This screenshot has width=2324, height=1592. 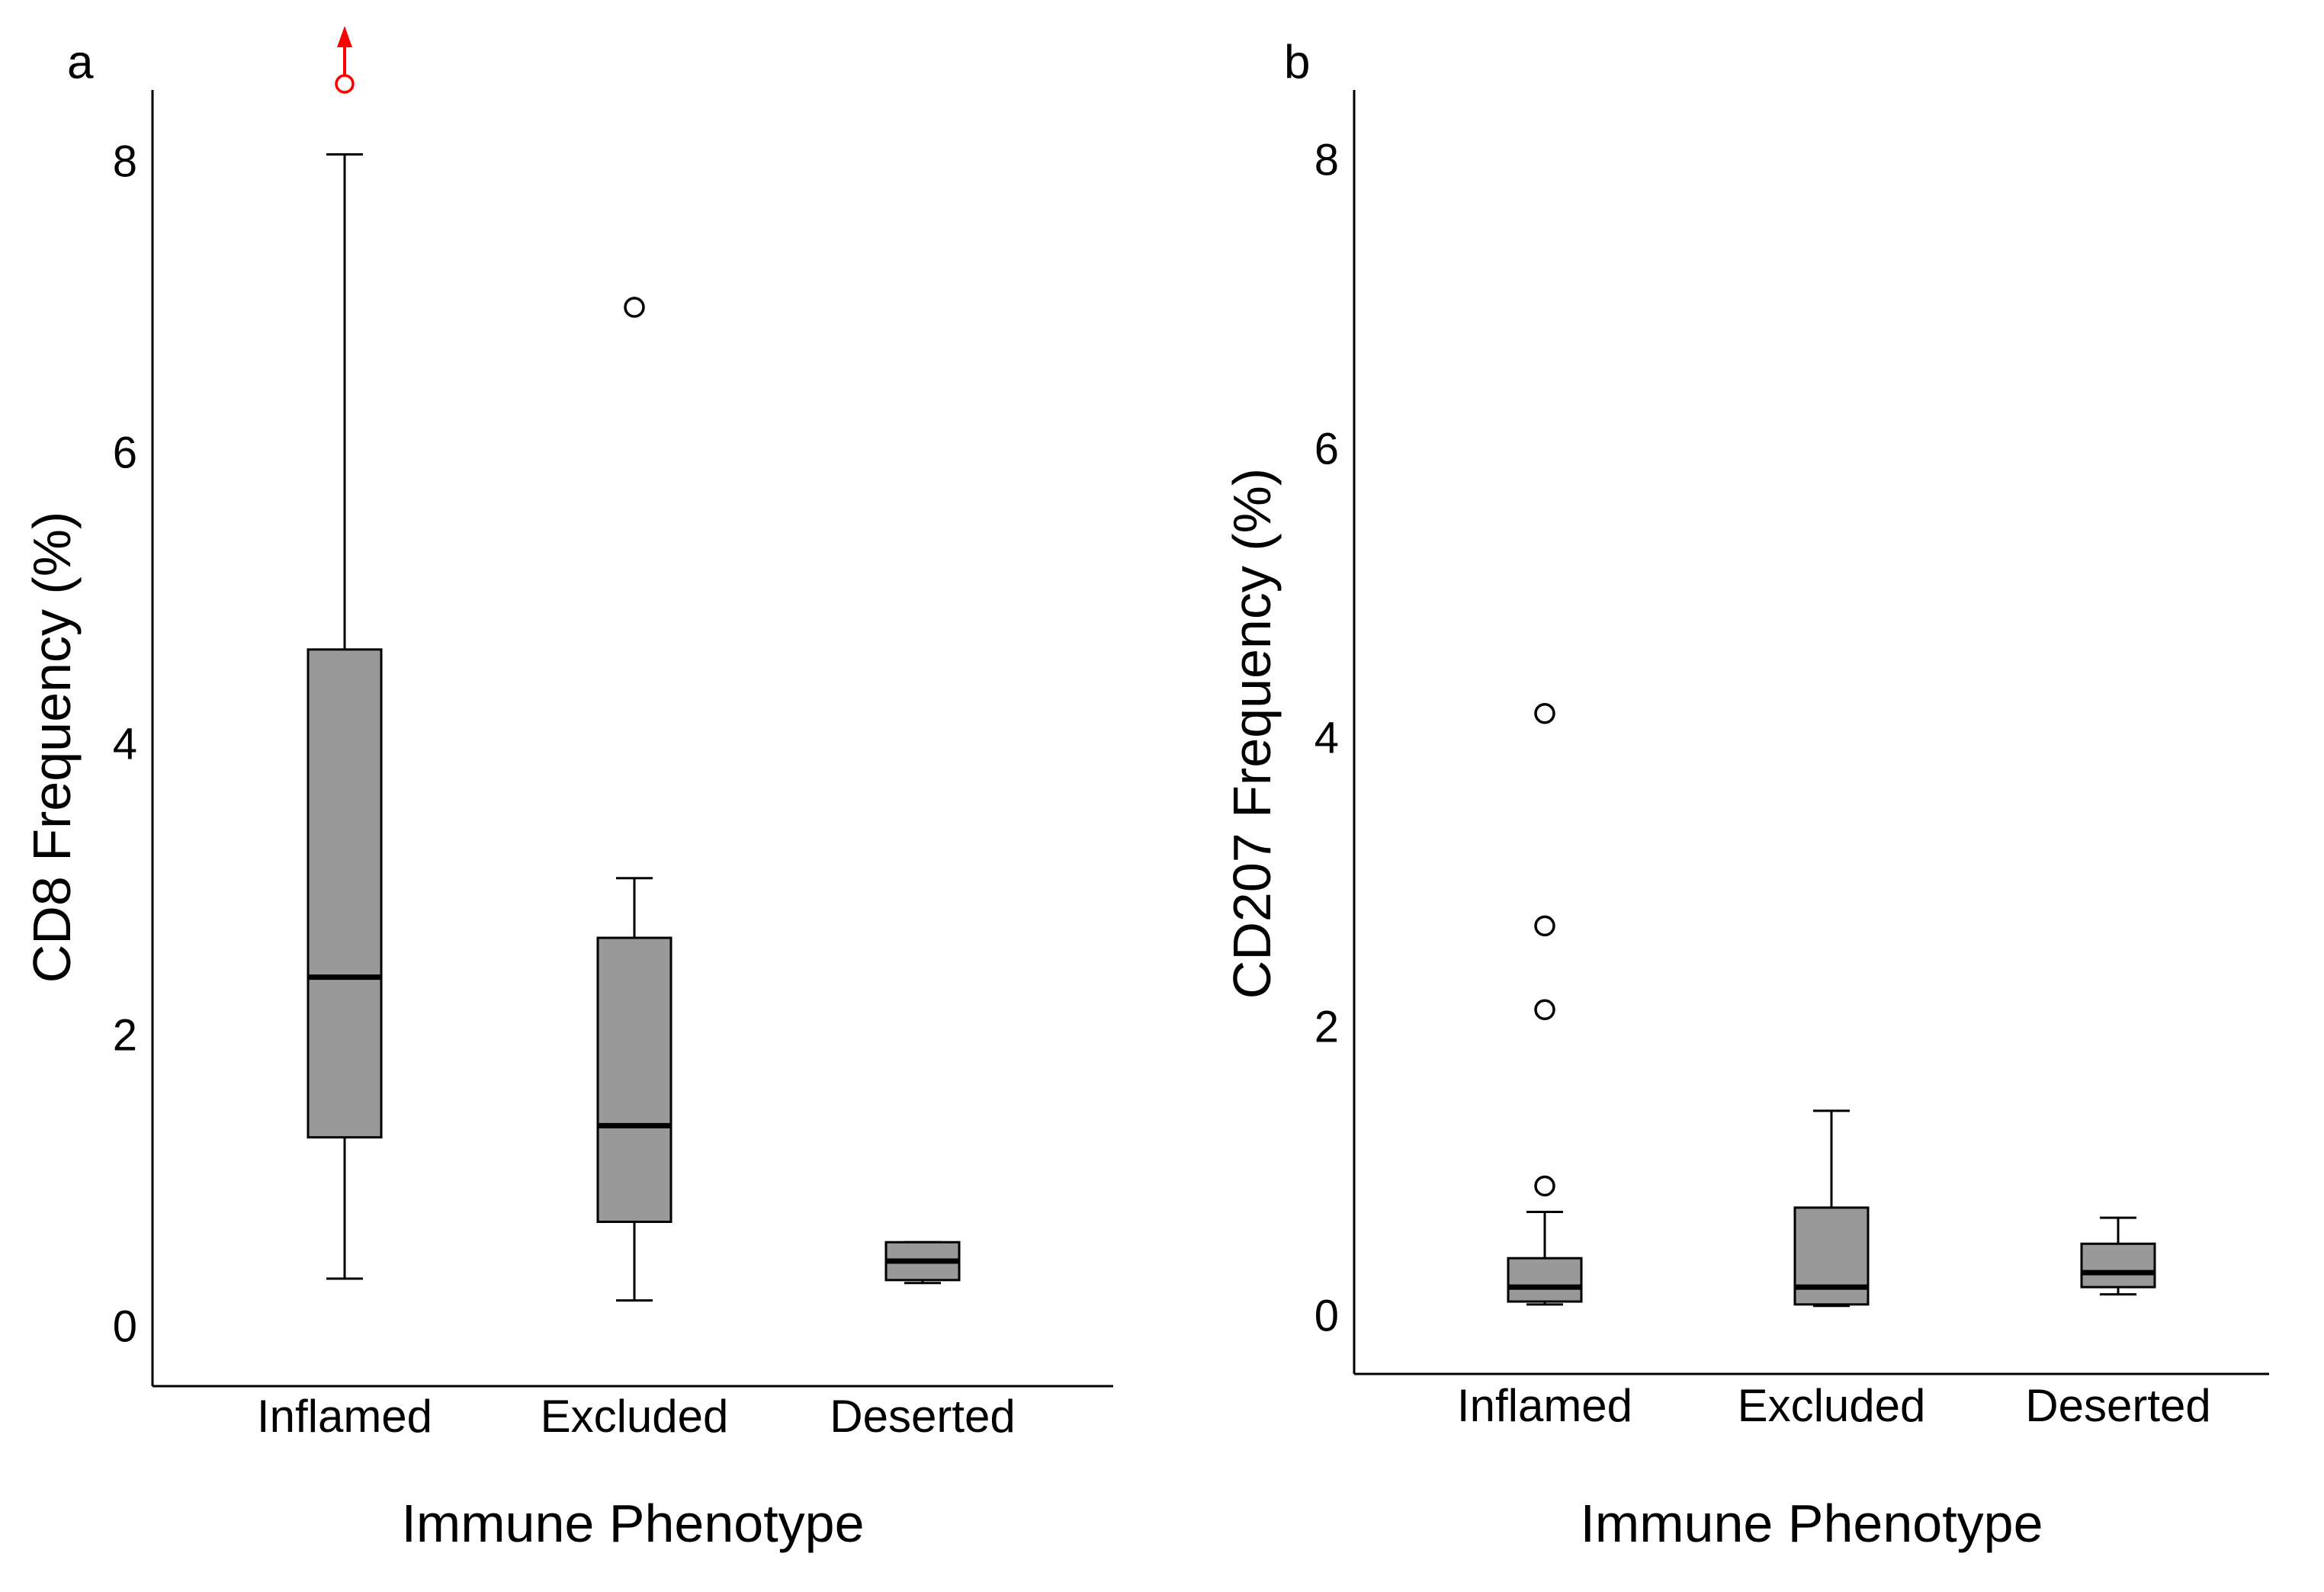 I want to click on y-axis-title: CD207 Frequency (%), so click(x=1252, y=733).